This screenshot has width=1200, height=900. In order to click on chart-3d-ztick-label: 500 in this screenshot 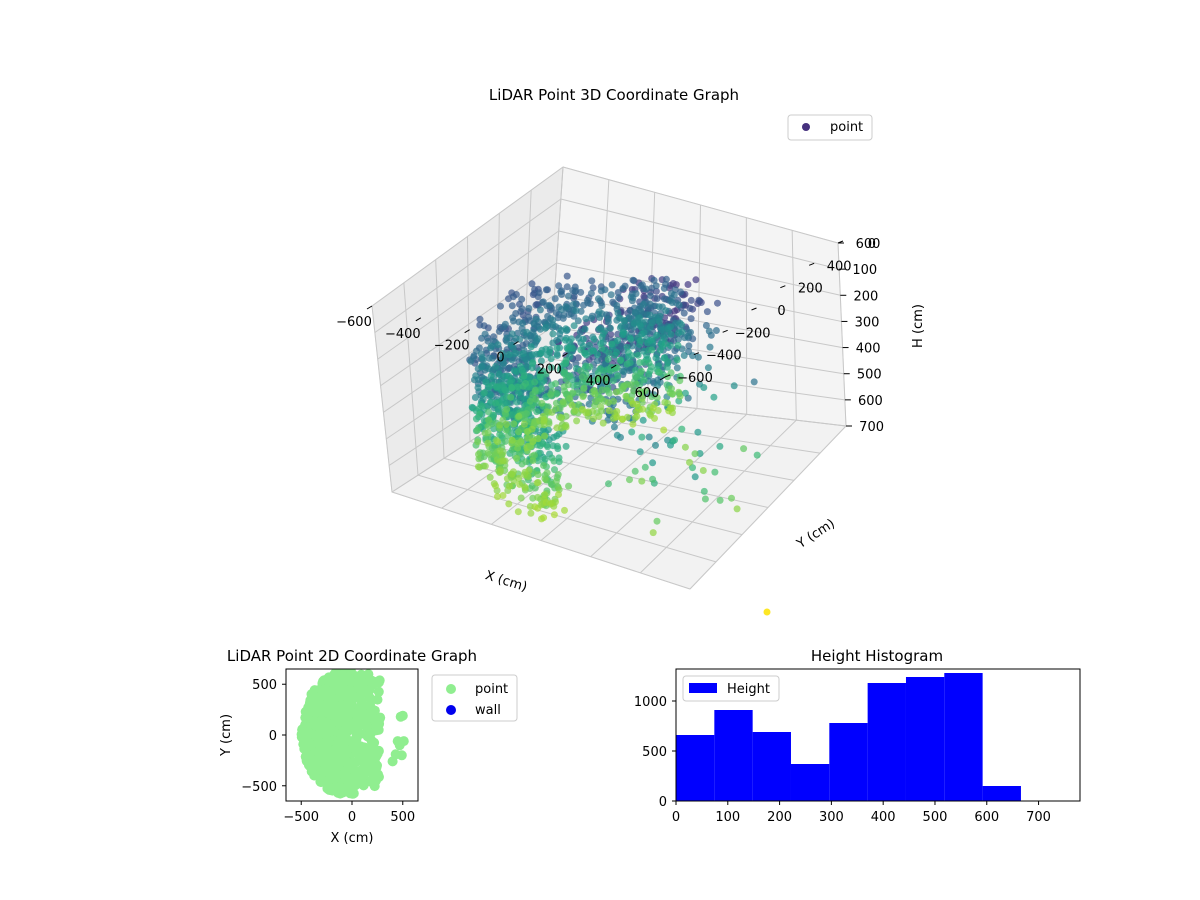, I will do `click(869, 375)`.